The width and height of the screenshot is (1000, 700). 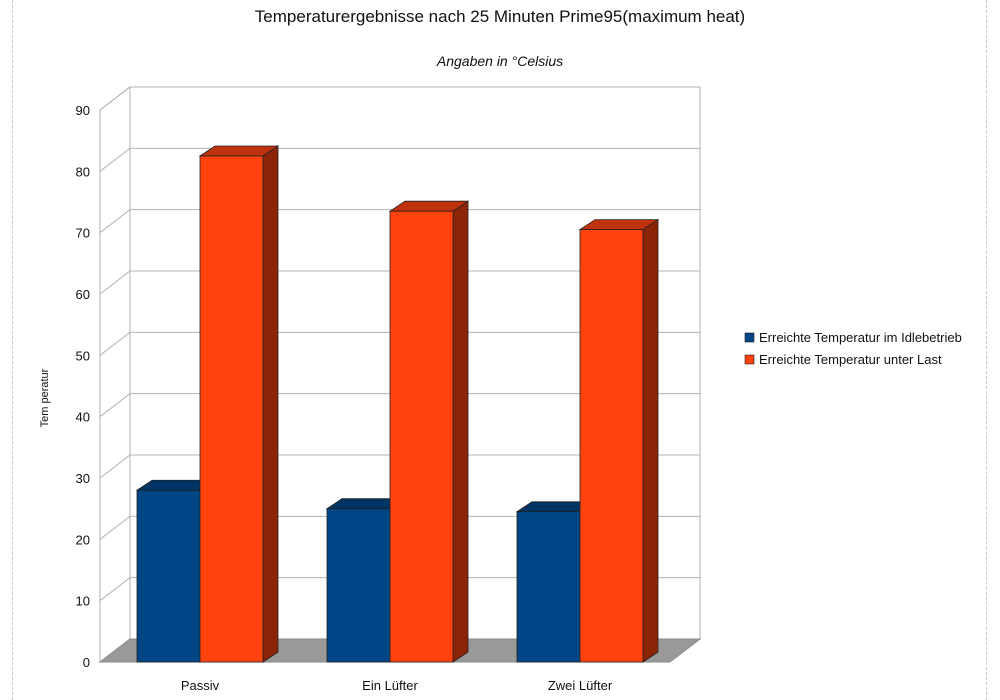 I want to click on category-labels: Passiv Ein Lüfter Zwei Lüfter, so click(x=397, y=685).